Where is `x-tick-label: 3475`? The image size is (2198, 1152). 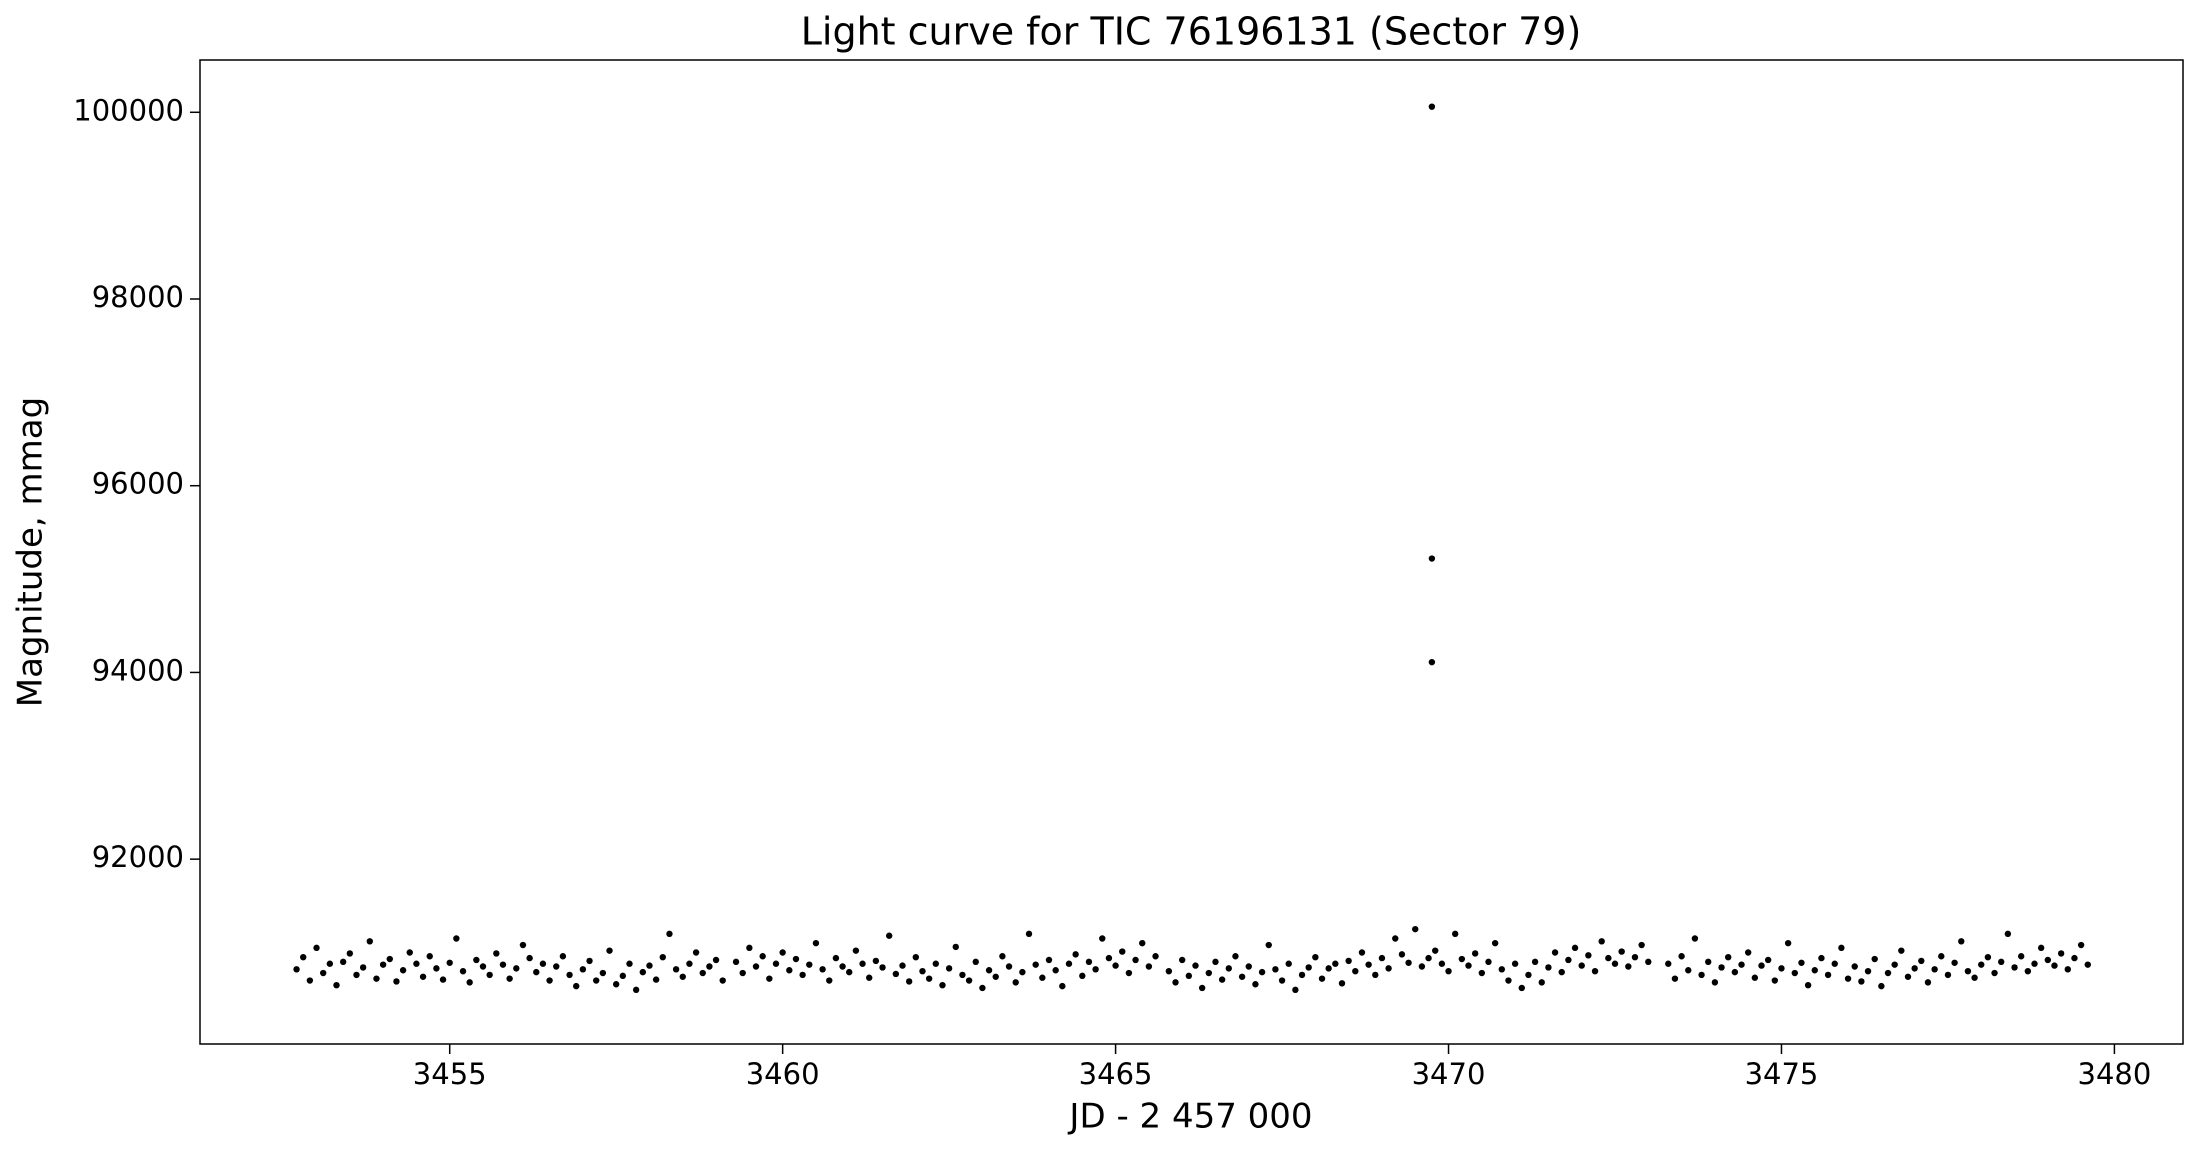 x-tick-label: 3475 is located at coordinates (1782, 1074).